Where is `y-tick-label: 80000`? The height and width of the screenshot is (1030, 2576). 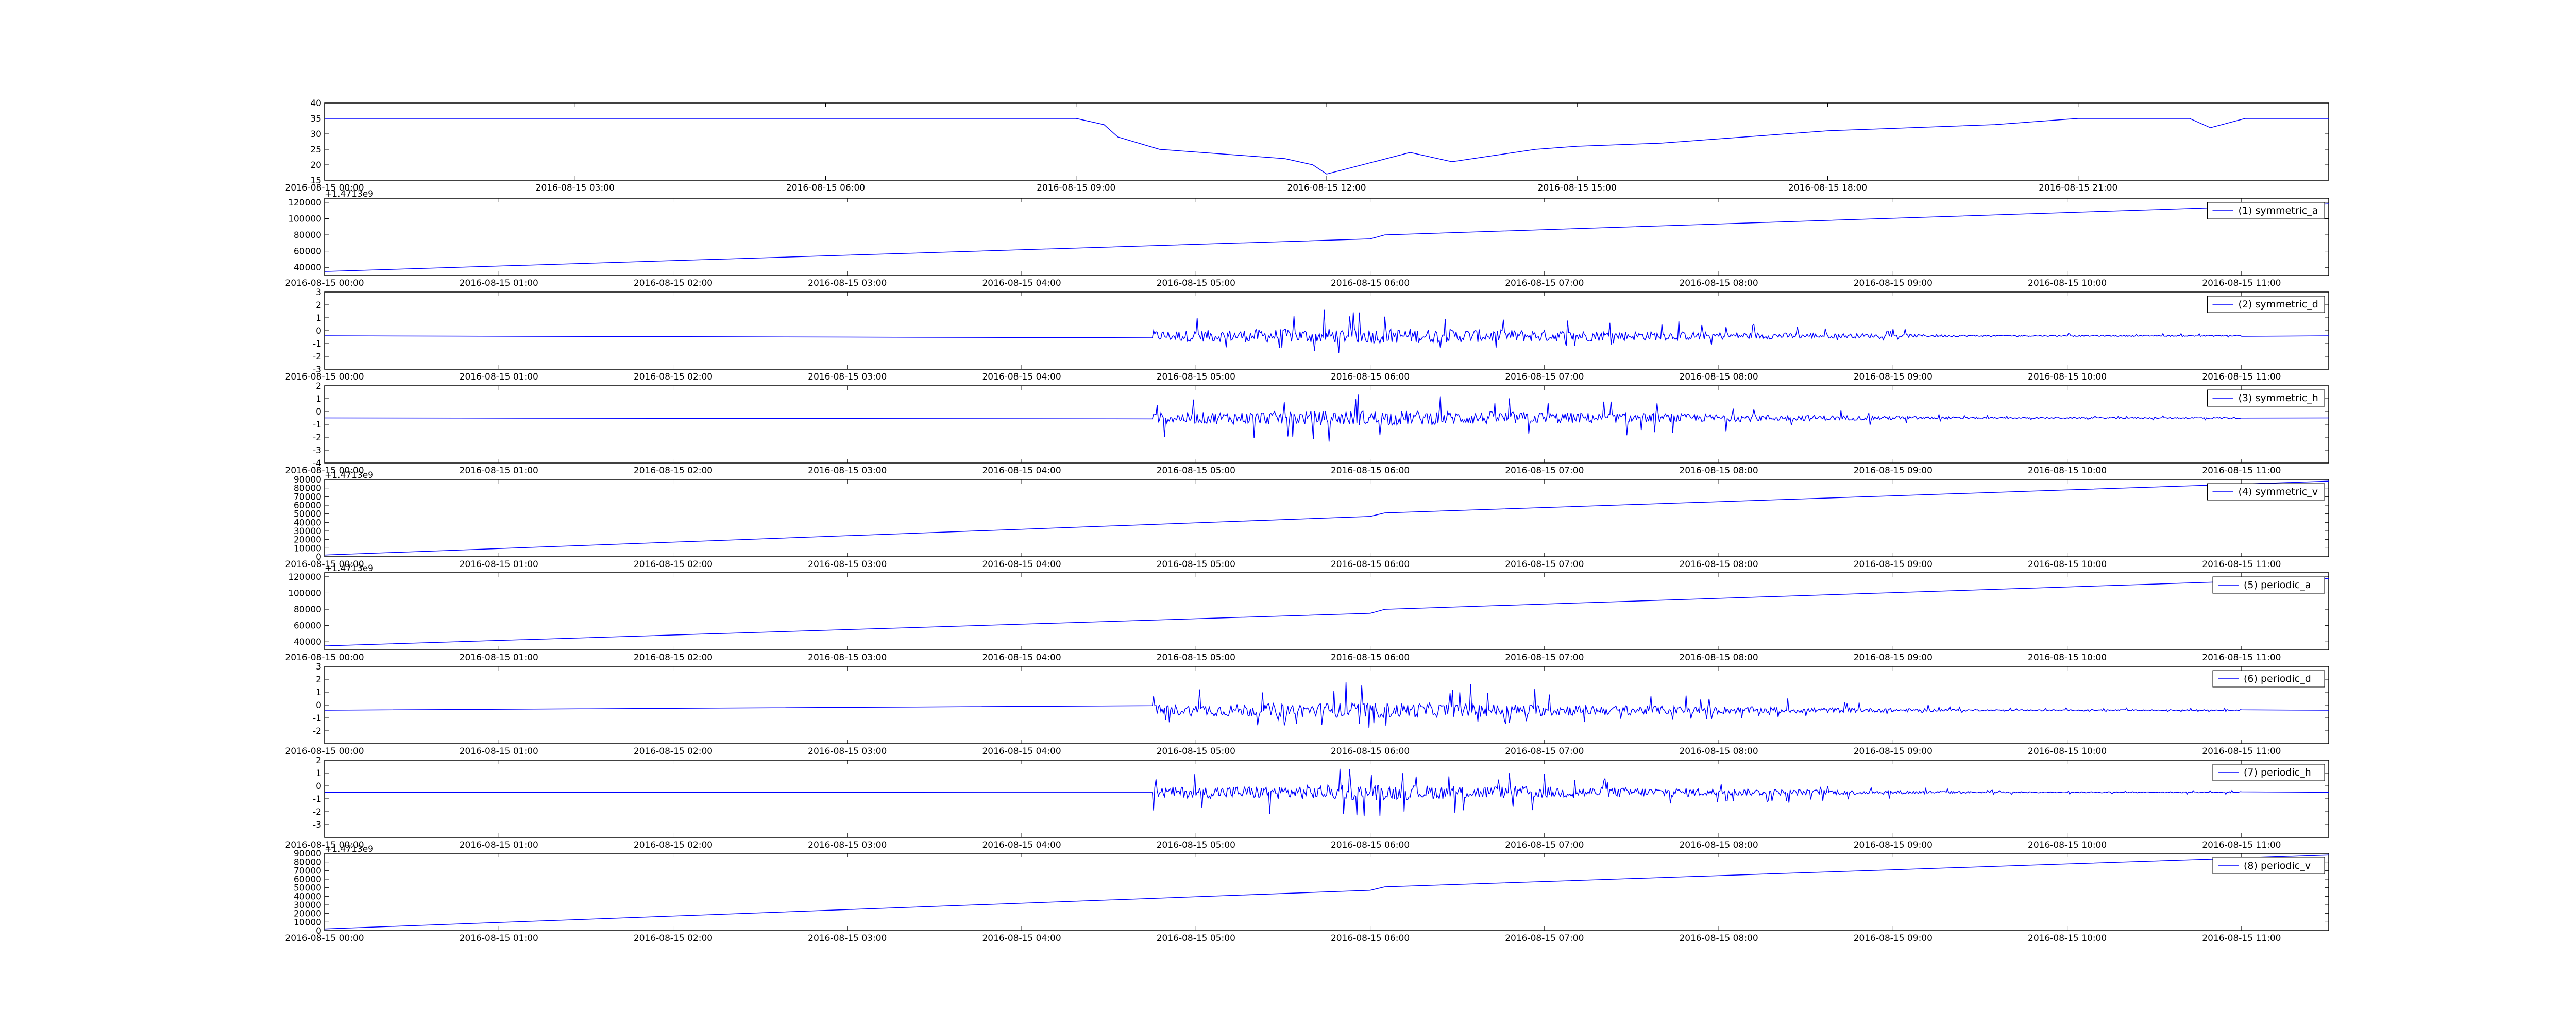
y-tick-label: 80000 is located at coordinates (307, 862).